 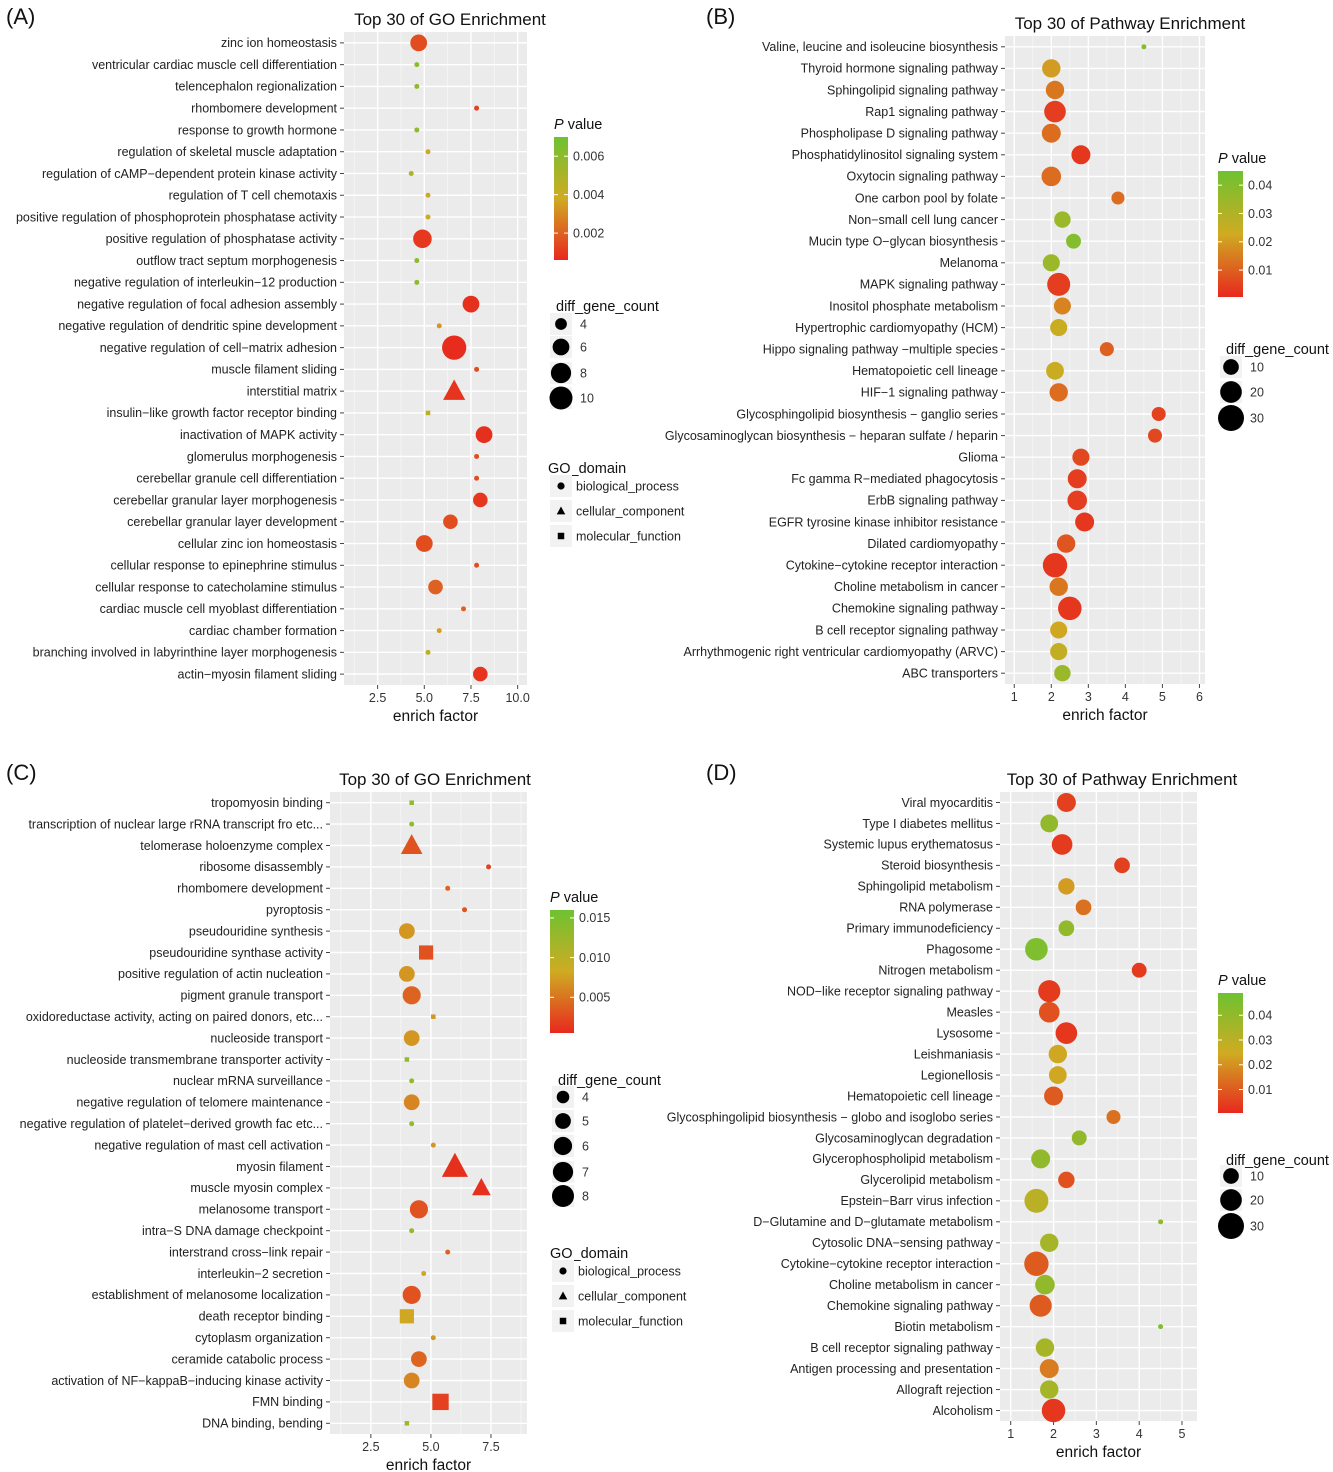 I want to click on y-tick-label: HIF−1 signaling pathway, so click(x=930, y=393).